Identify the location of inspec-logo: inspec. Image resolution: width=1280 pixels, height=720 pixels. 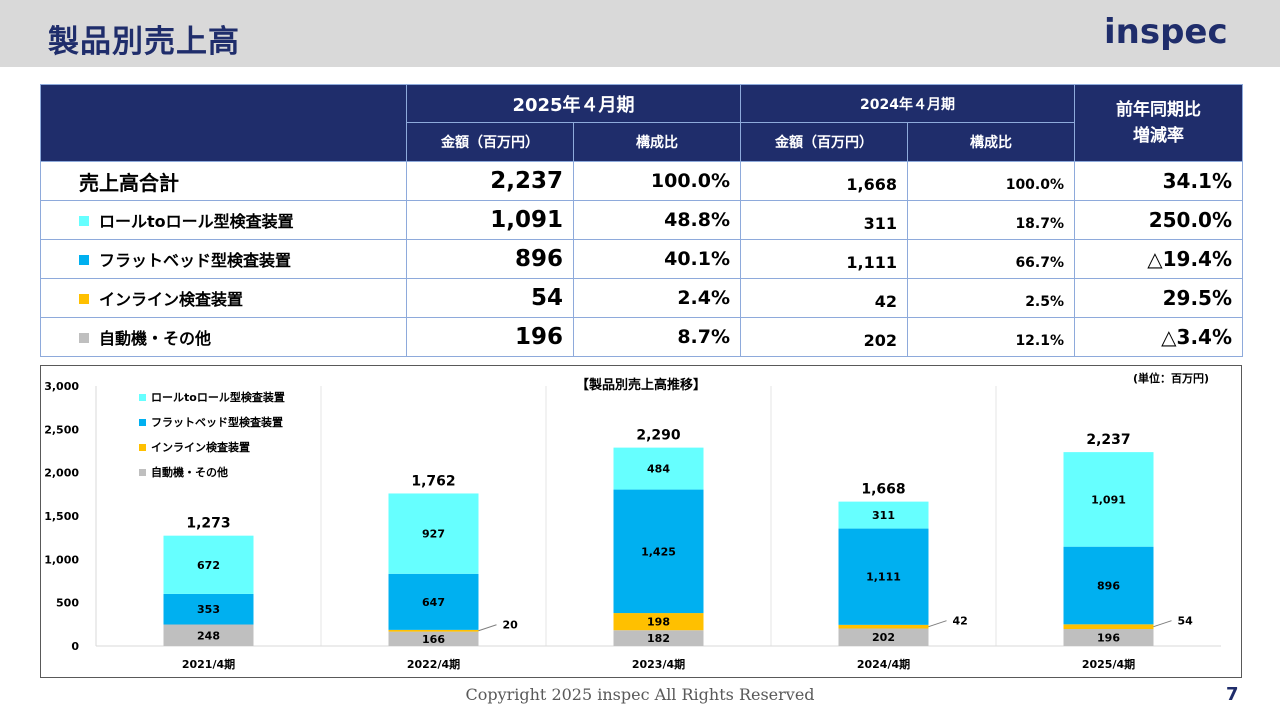
(1166, 32).